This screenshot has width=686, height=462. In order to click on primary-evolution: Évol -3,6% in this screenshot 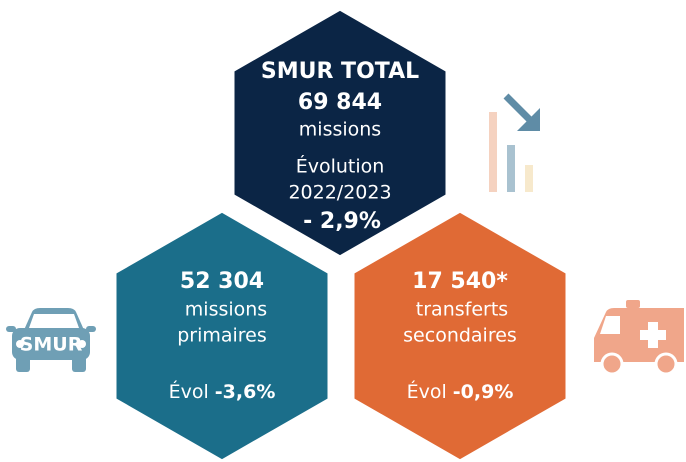, I will do `click(222, 391)`.